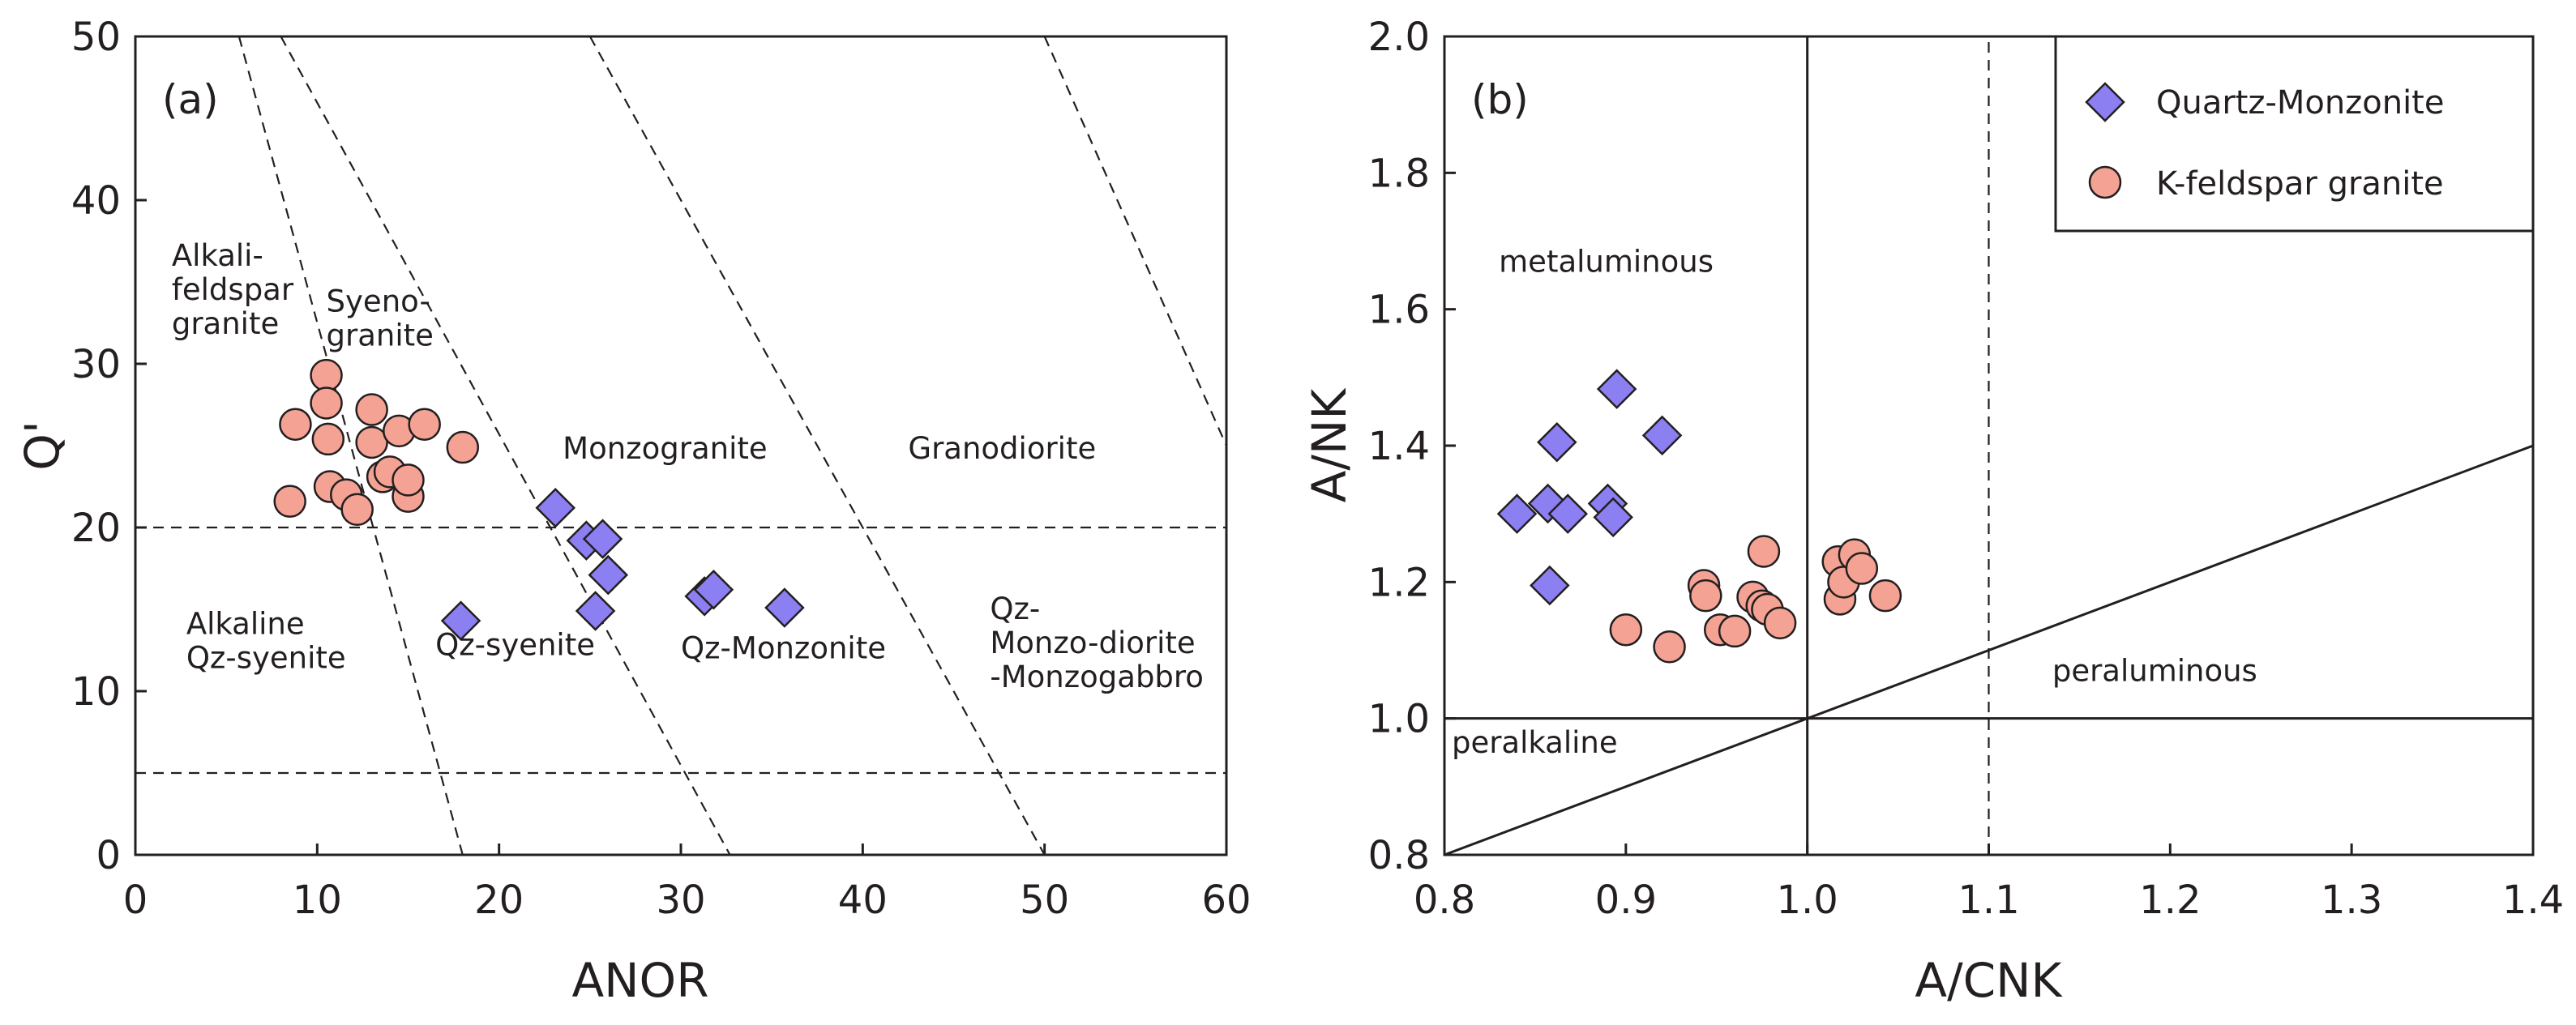 The height and width of the screenshot is (1025, 2576). Describe the element at coordinates (2105, 182) in the screenshot. I see `legend-circle-marker` at that location.